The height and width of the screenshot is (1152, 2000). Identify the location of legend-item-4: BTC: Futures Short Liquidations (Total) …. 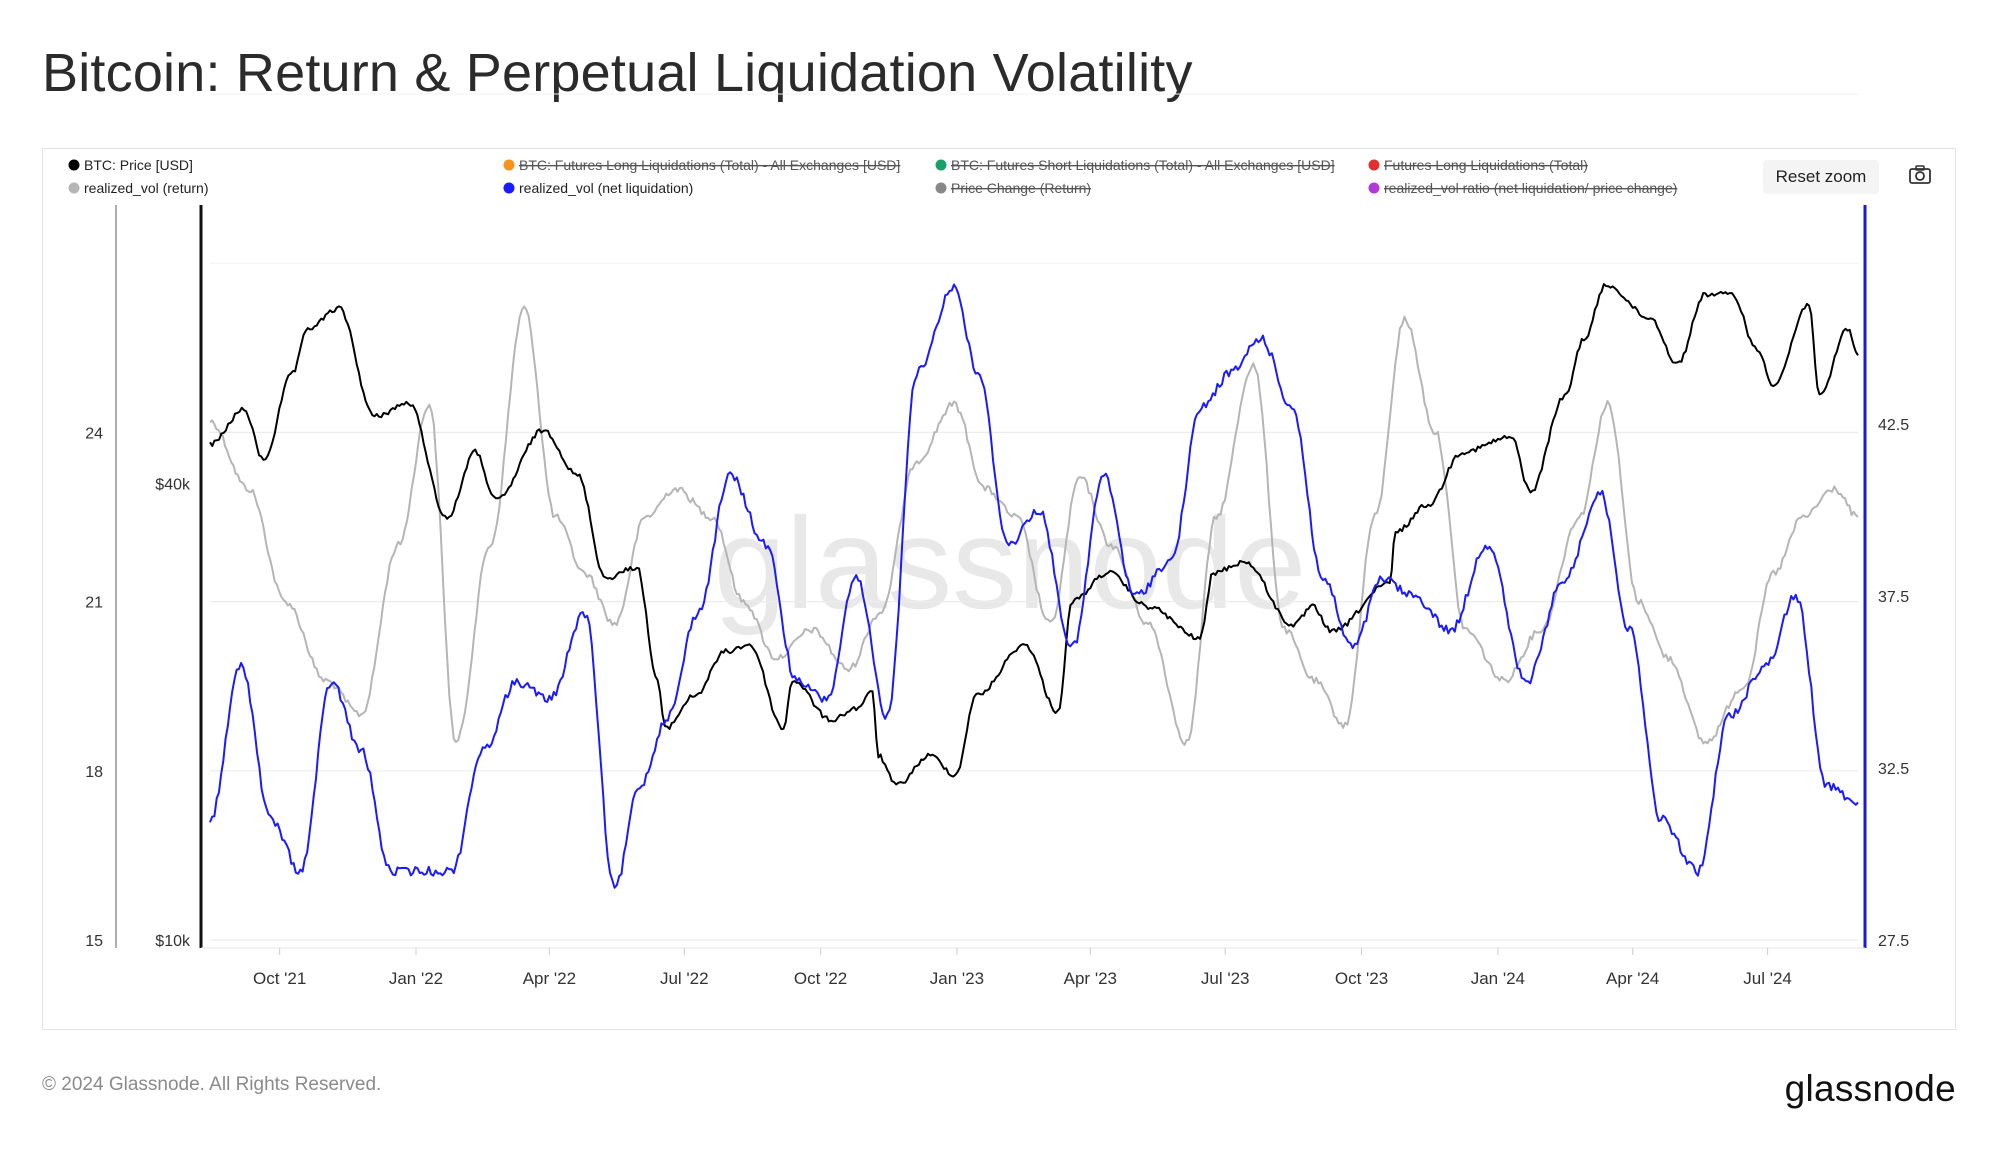
(1135, 165).